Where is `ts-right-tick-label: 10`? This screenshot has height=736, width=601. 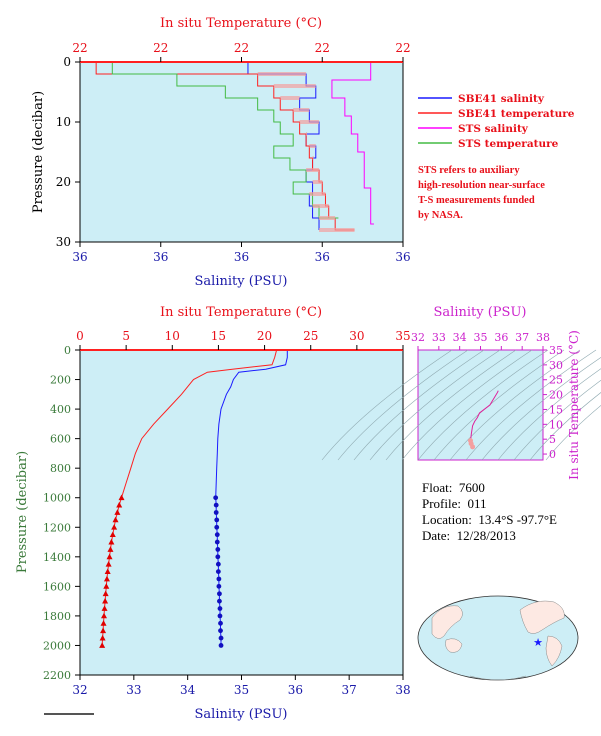
ts-right-tick-label: 10 is located at coordinates (556, 424).